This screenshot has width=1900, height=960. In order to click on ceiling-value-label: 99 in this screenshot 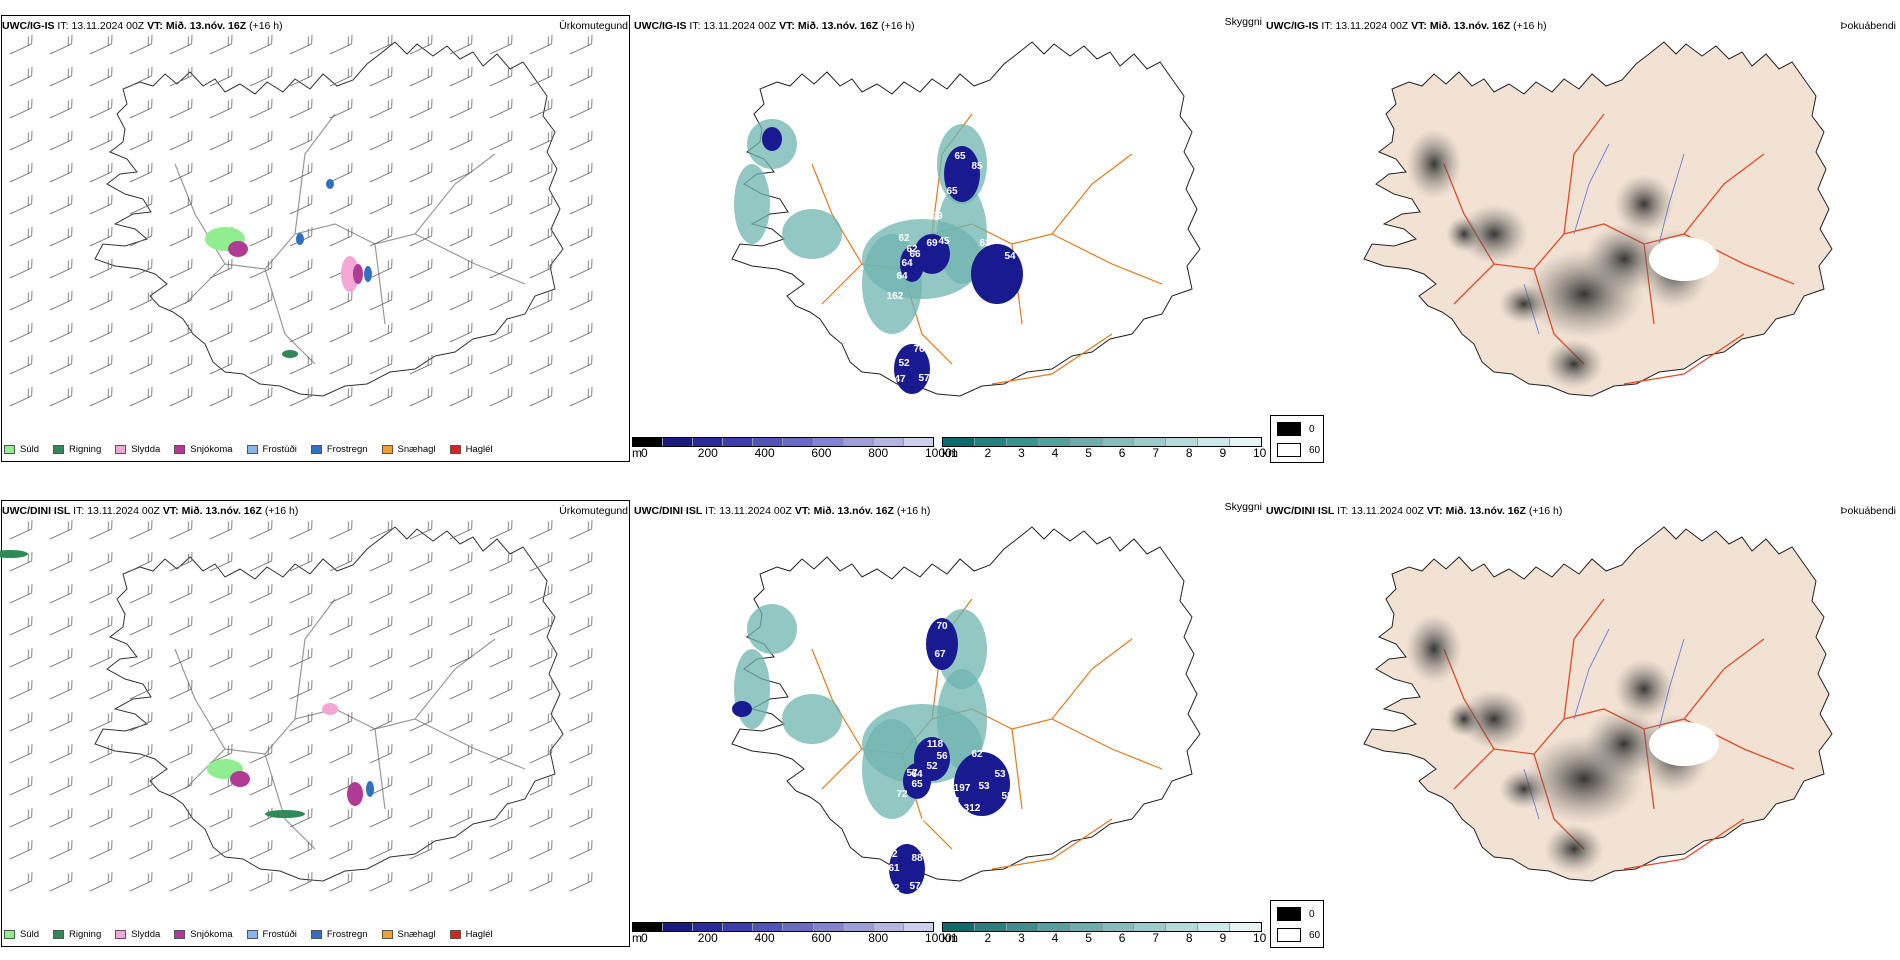, I will do `click(937, 216)`.